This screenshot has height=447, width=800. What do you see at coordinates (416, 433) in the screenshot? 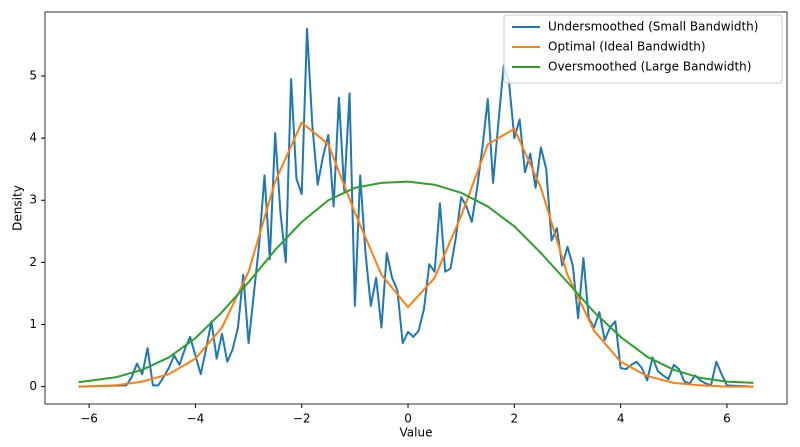
I see `x-axis-label: Value` at bounding box center [416, 433].